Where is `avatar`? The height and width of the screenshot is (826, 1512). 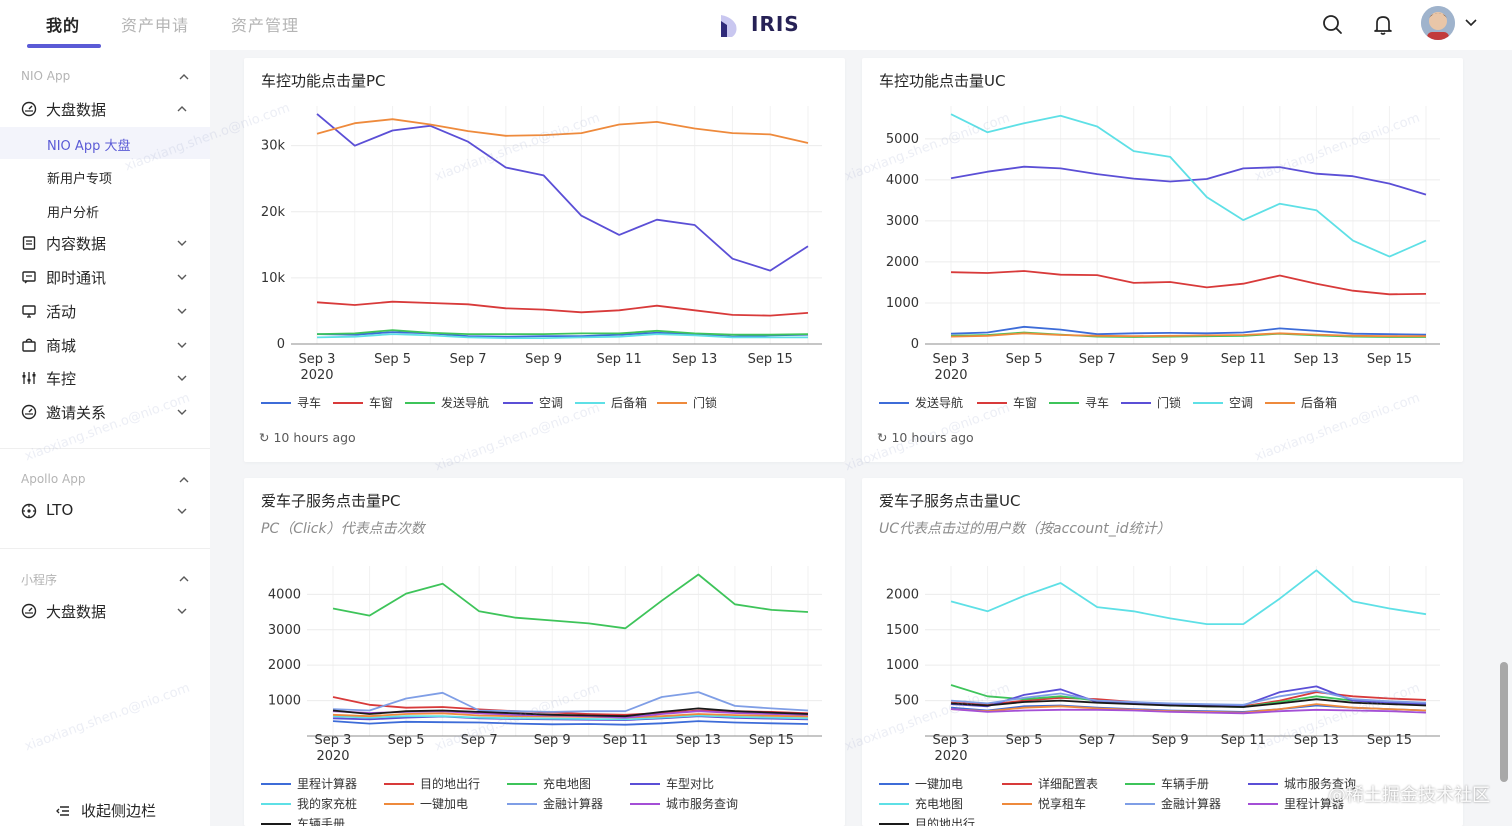 avatar is located at coordinates (1438, 23).